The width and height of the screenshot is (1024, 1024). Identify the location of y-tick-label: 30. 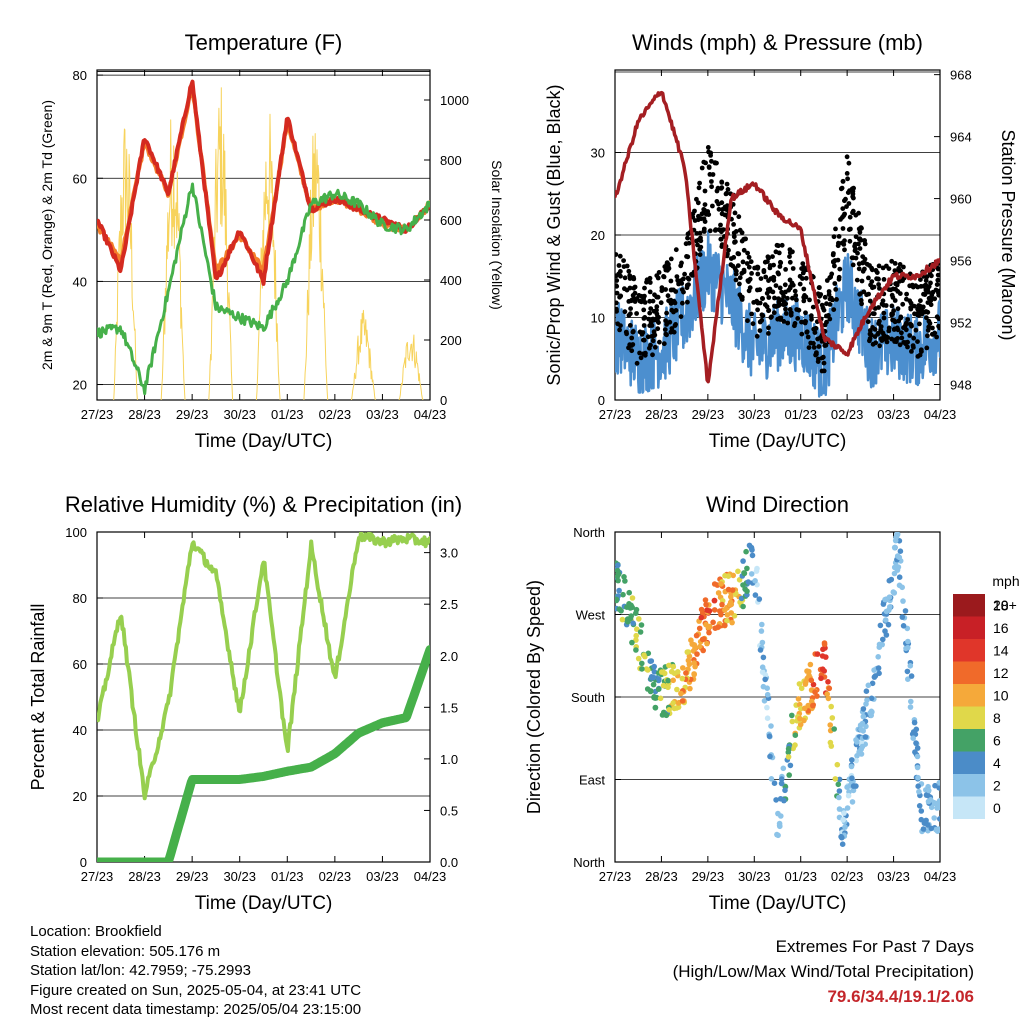
(598, 153).